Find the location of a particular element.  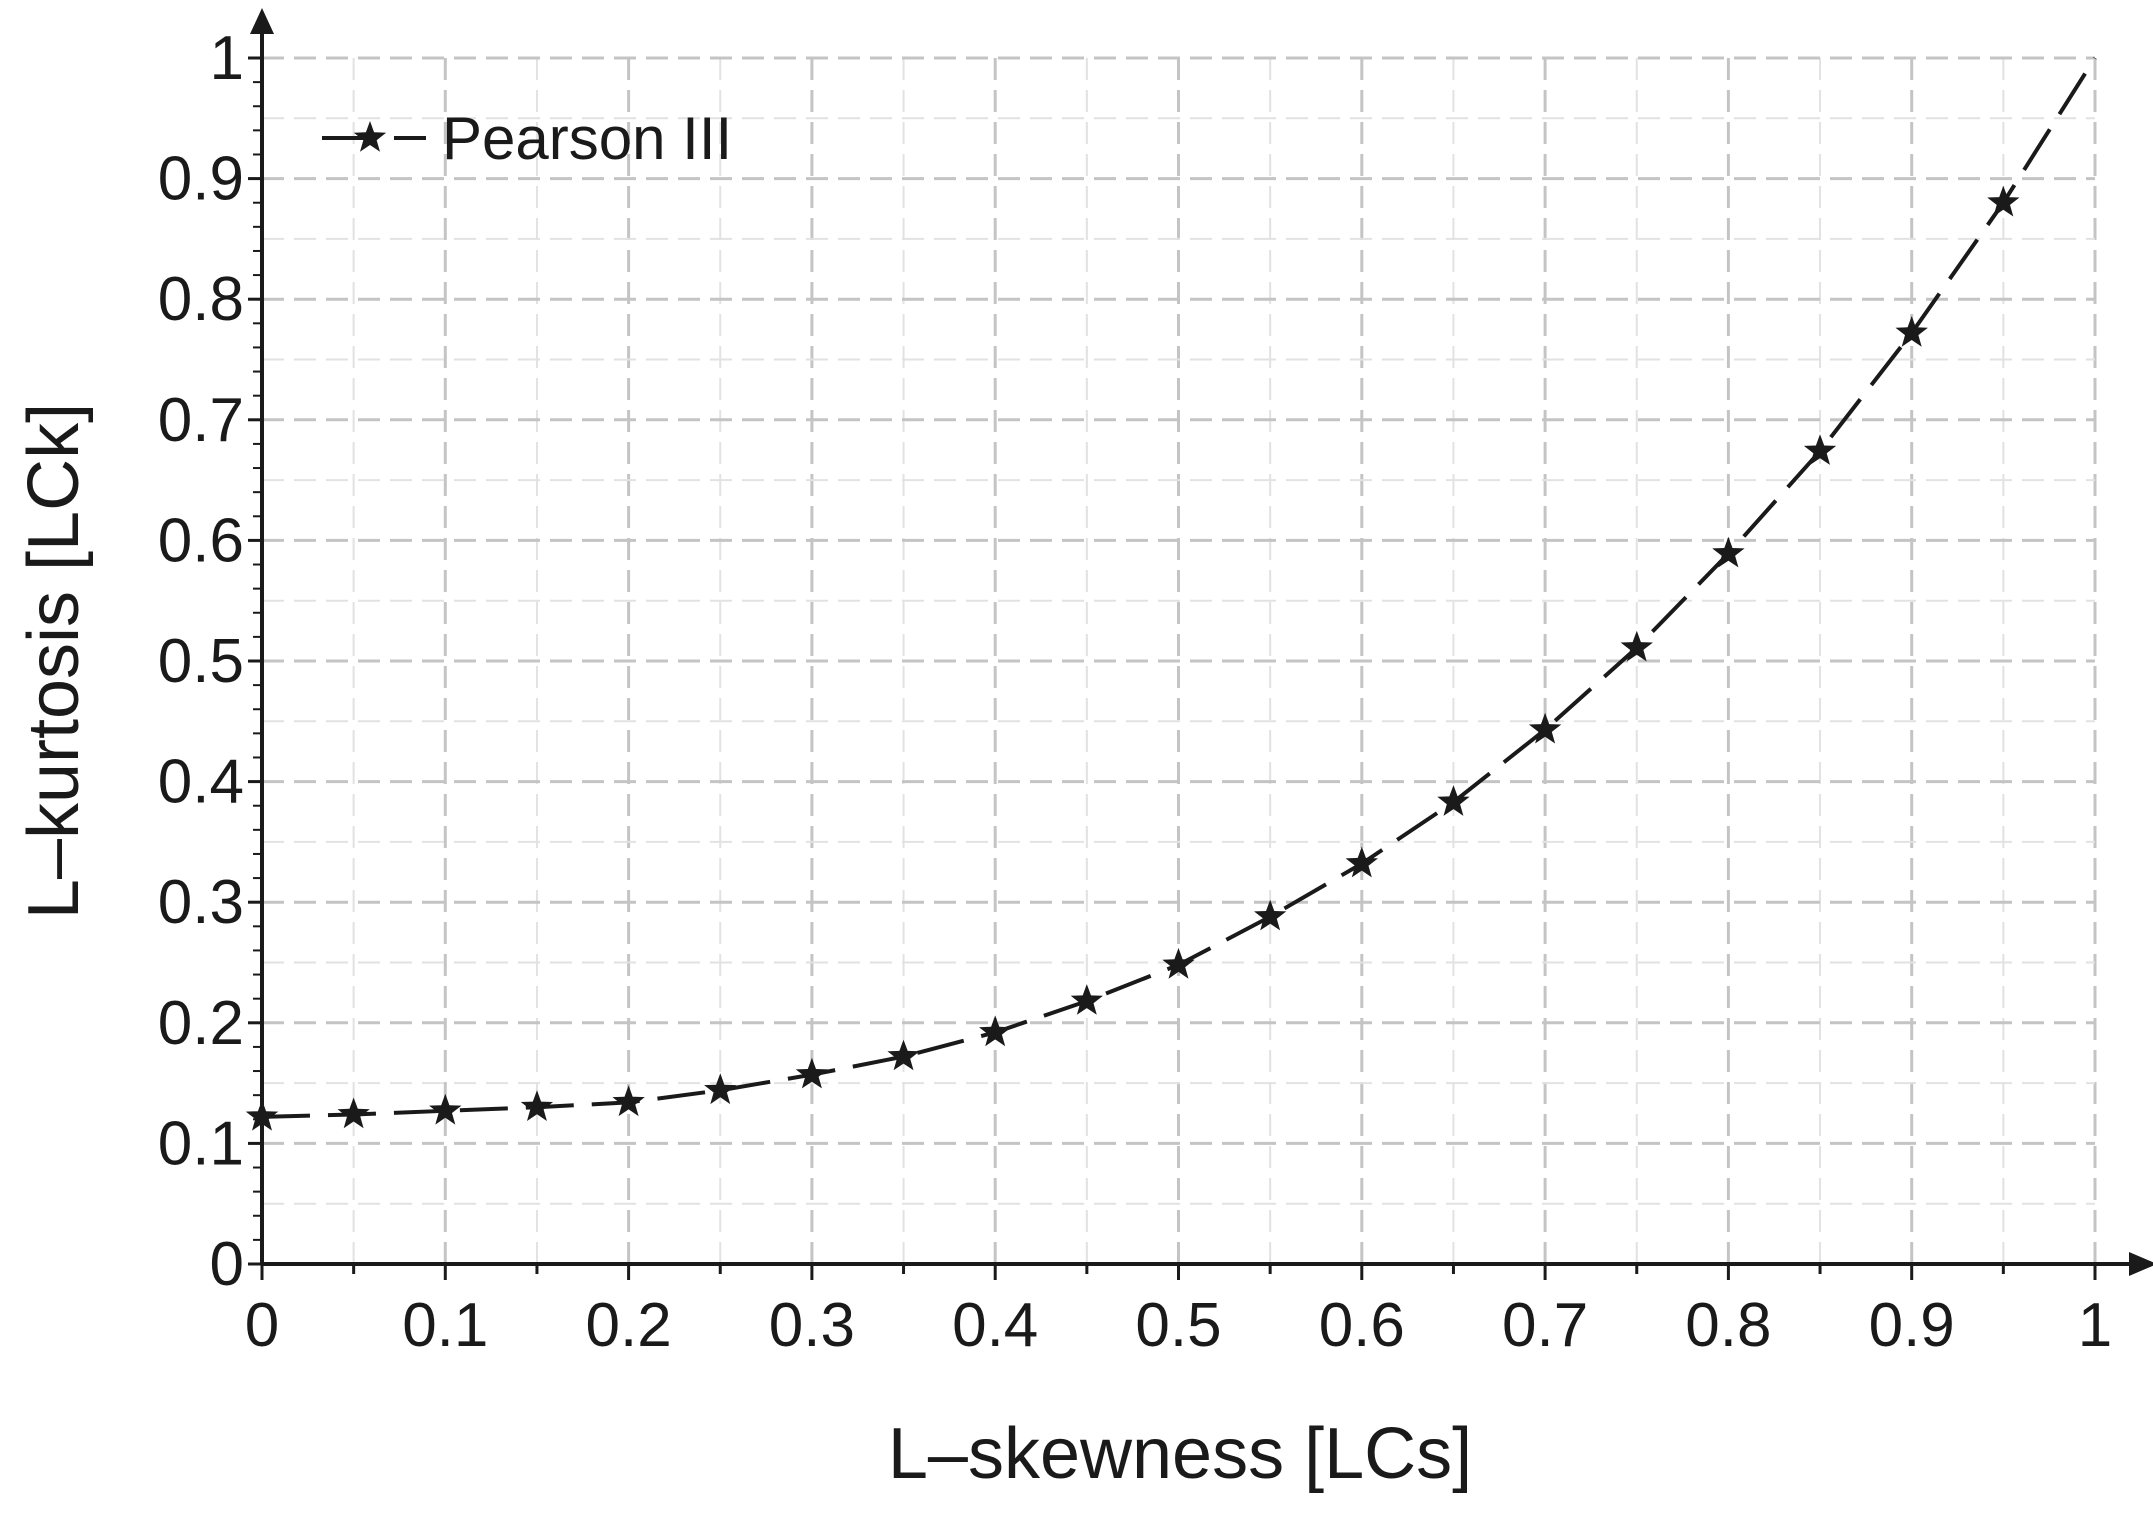

x-tick-label: 0.2 is located at coordinates (628, 1325).